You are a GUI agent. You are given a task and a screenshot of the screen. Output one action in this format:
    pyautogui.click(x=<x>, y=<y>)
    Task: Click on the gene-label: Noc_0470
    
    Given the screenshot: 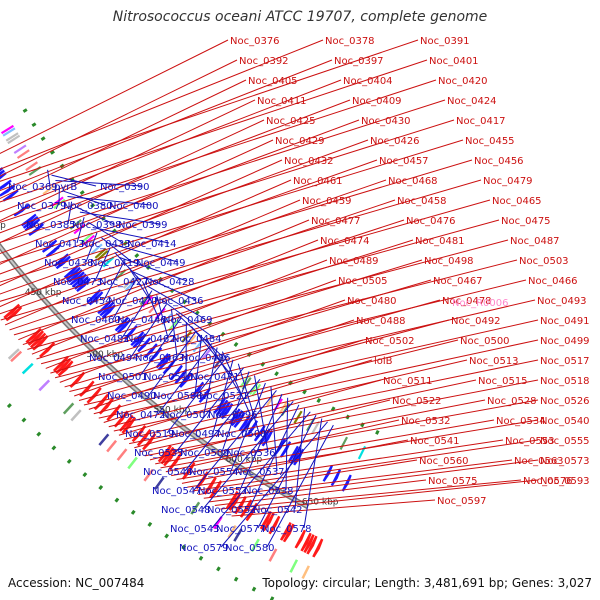 What is the action you would take?
    pyautogui.click(x=133, y=301)
    